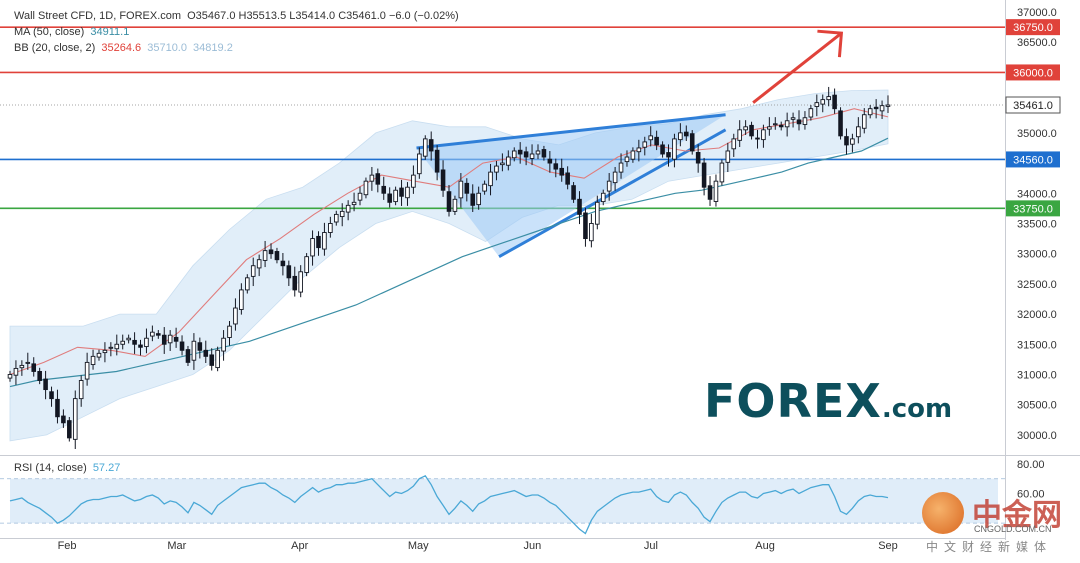 This screenshot has width=1080, height=563. I want to click on rsi-band-fill, so click(504, 501).